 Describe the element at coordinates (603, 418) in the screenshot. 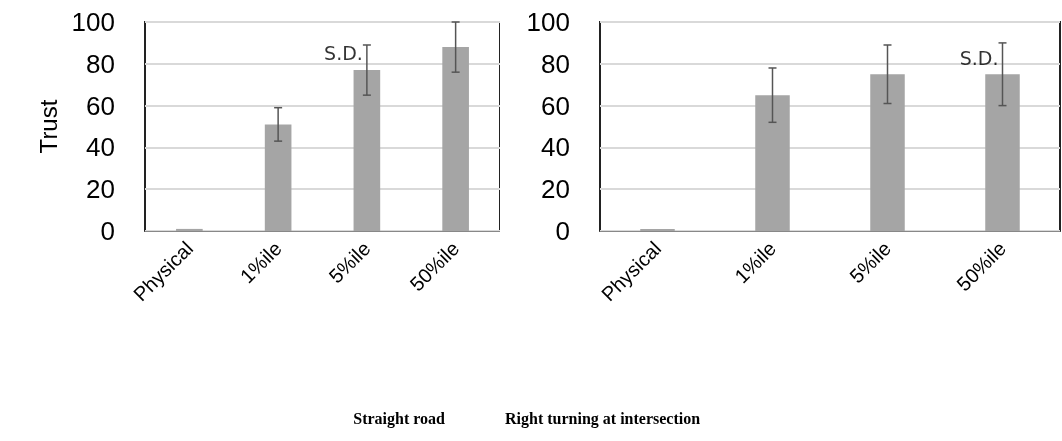

I see `text: Right turning at intersection` at that location.